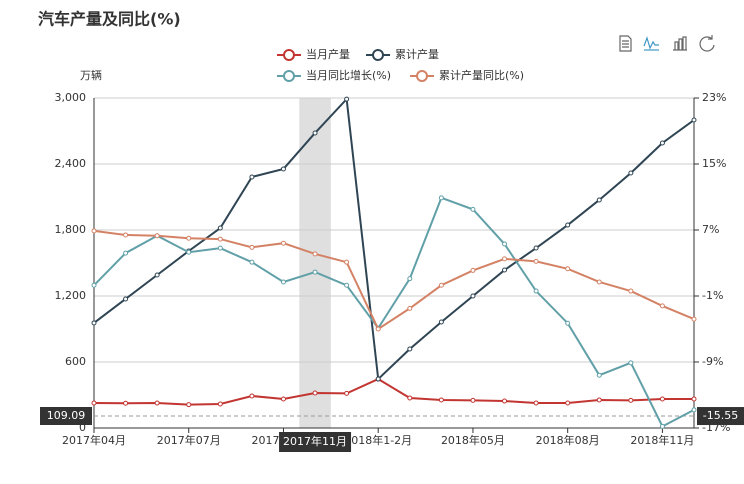 The width and height of the screenshot is (744, 484). Describe the element at coordinates (328, 54) in the screenshot. I see `legend-label: 当月产量` at that location.